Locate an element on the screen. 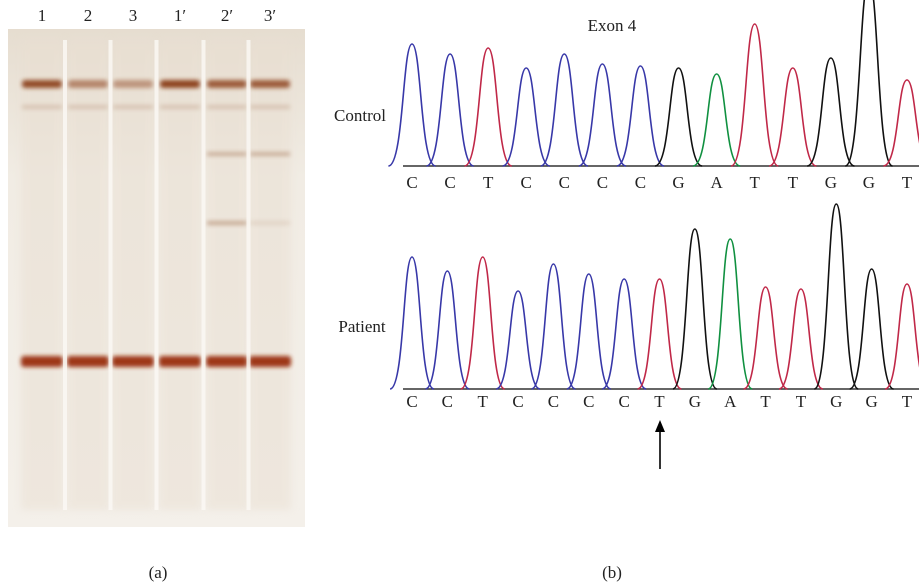 Image resolution: width=919 pixels, height=585 pixels. arrow-head is located at coordinates (660, 426).